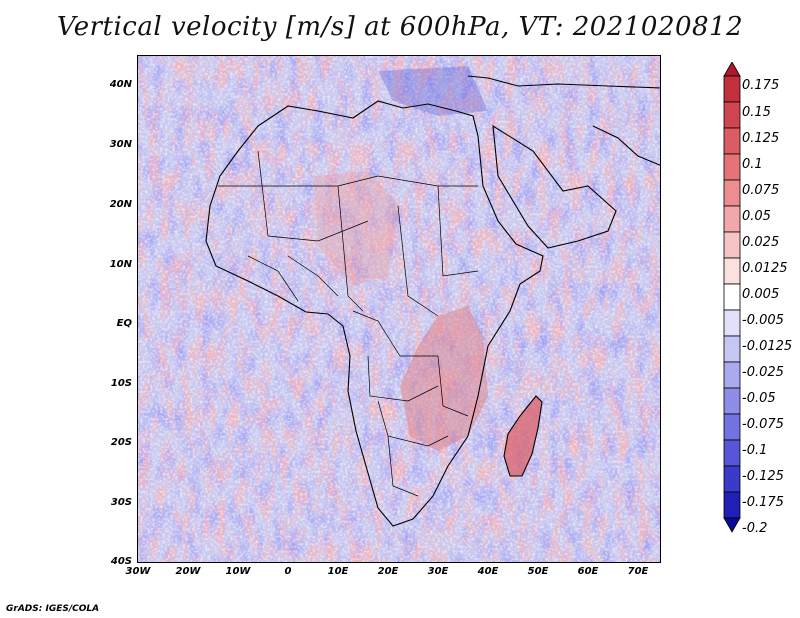 This screenshot has height=618, width=800. I want to click on mediterranean-blue-area, so click(433, 91).